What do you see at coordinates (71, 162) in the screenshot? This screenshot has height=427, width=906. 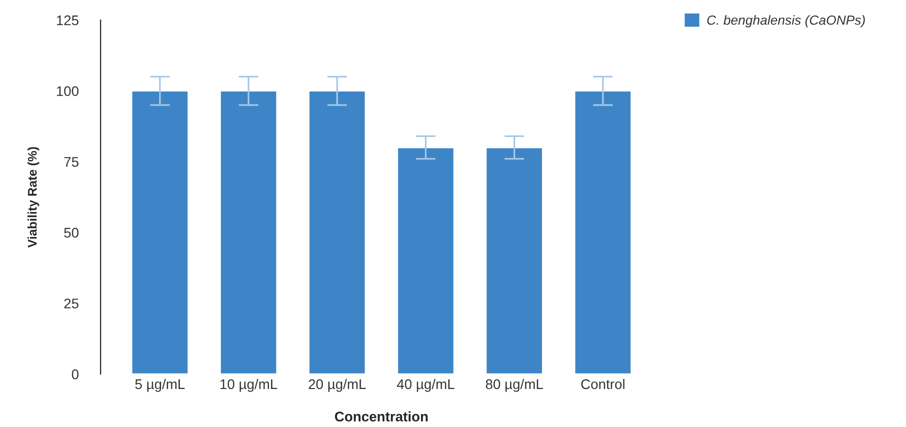 I see `y-tick-label: 75` at bounding box center [71, 162].